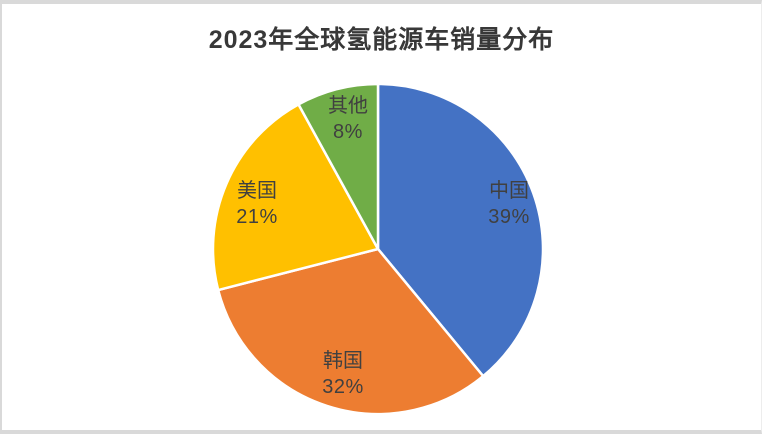 The image size is (762, 434). I want to click on pie-label-other-pct: 8%, so click(348, 132).